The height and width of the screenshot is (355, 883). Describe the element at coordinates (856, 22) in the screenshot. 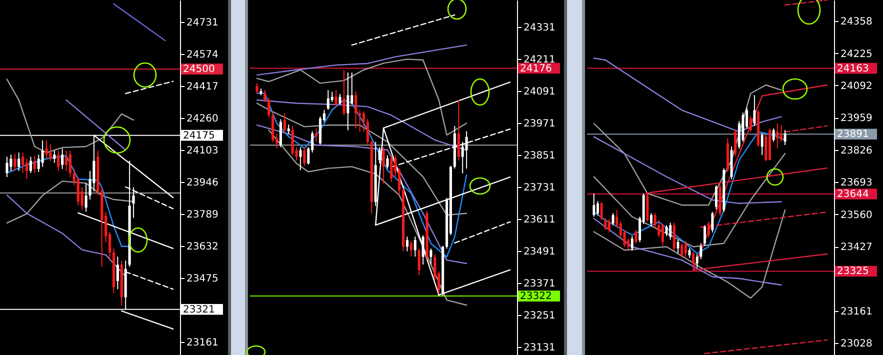

I see `y-tick-label: 24358` at that location.